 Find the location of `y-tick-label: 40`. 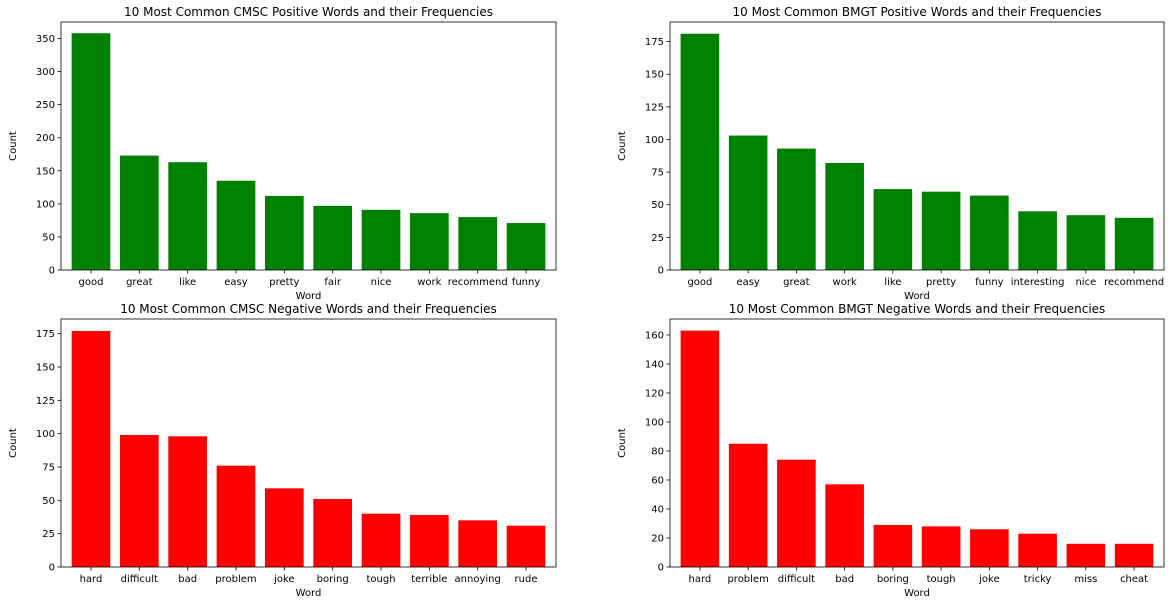

y-tick-label: 40 is located at coordinates (657, 509).